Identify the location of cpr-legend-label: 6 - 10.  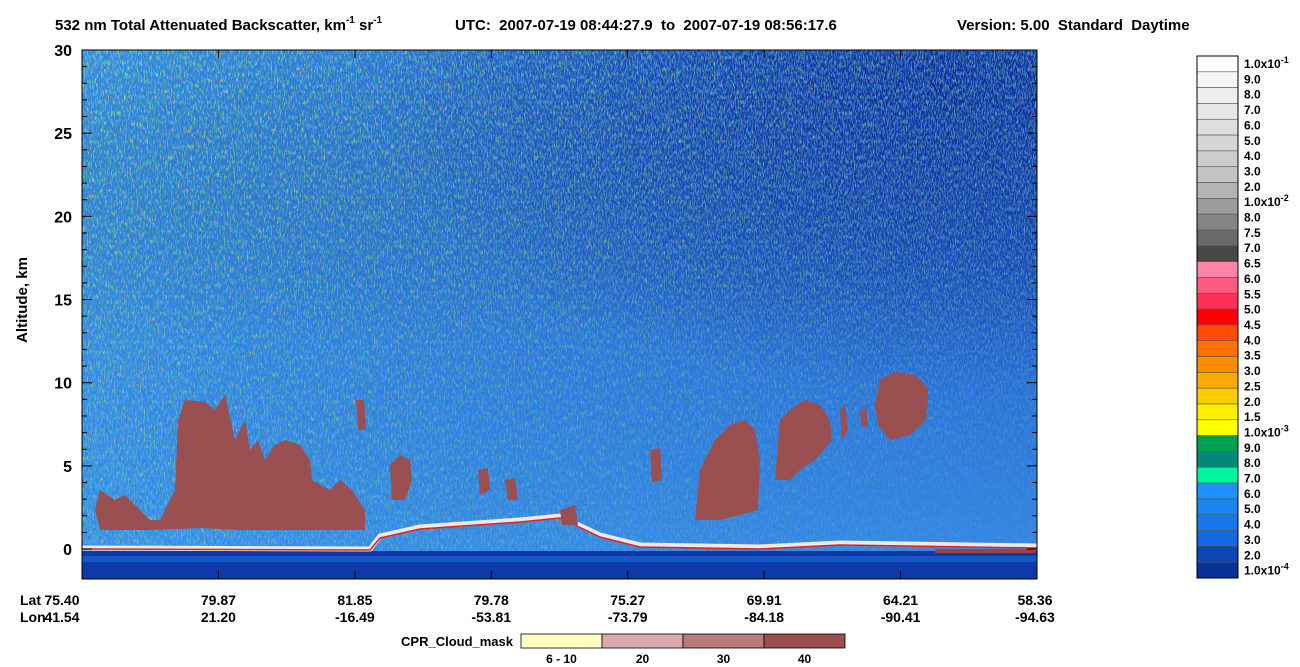
(561, 659).